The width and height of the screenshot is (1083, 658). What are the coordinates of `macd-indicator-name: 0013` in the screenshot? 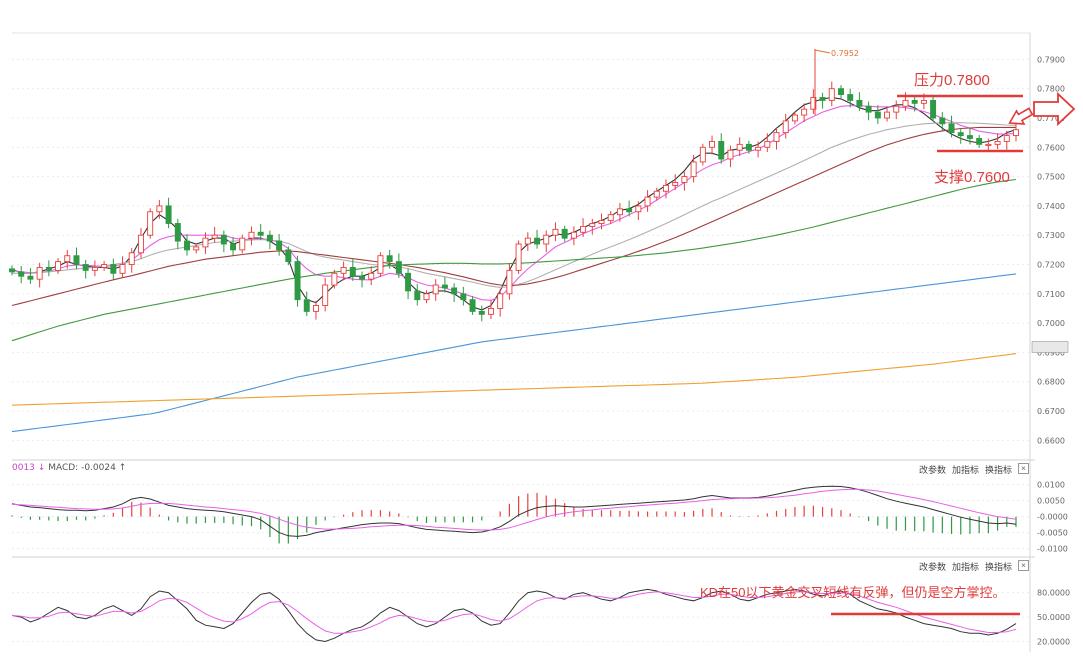 It's located at (23, 468).